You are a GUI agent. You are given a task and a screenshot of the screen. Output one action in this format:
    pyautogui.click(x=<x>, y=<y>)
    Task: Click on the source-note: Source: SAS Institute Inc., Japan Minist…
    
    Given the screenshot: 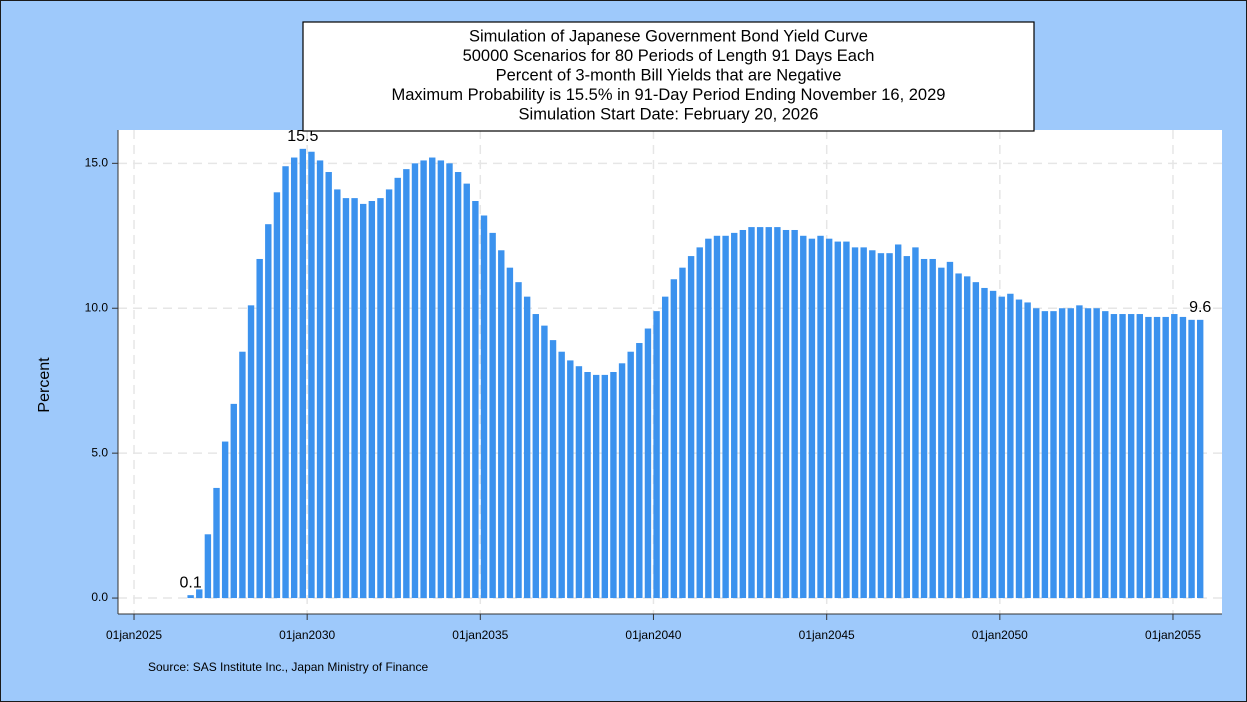 What is the action you would take?
    pyautogui.click(x=288, y=667)
    